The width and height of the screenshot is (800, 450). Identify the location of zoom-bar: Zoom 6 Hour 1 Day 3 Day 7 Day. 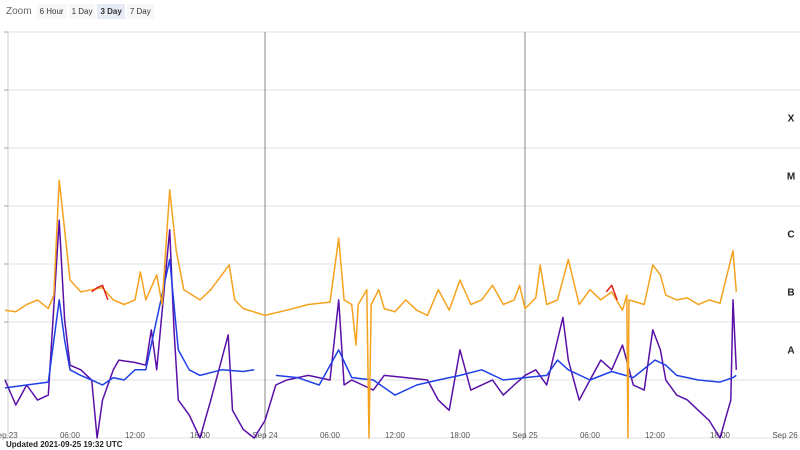
(80, 11).